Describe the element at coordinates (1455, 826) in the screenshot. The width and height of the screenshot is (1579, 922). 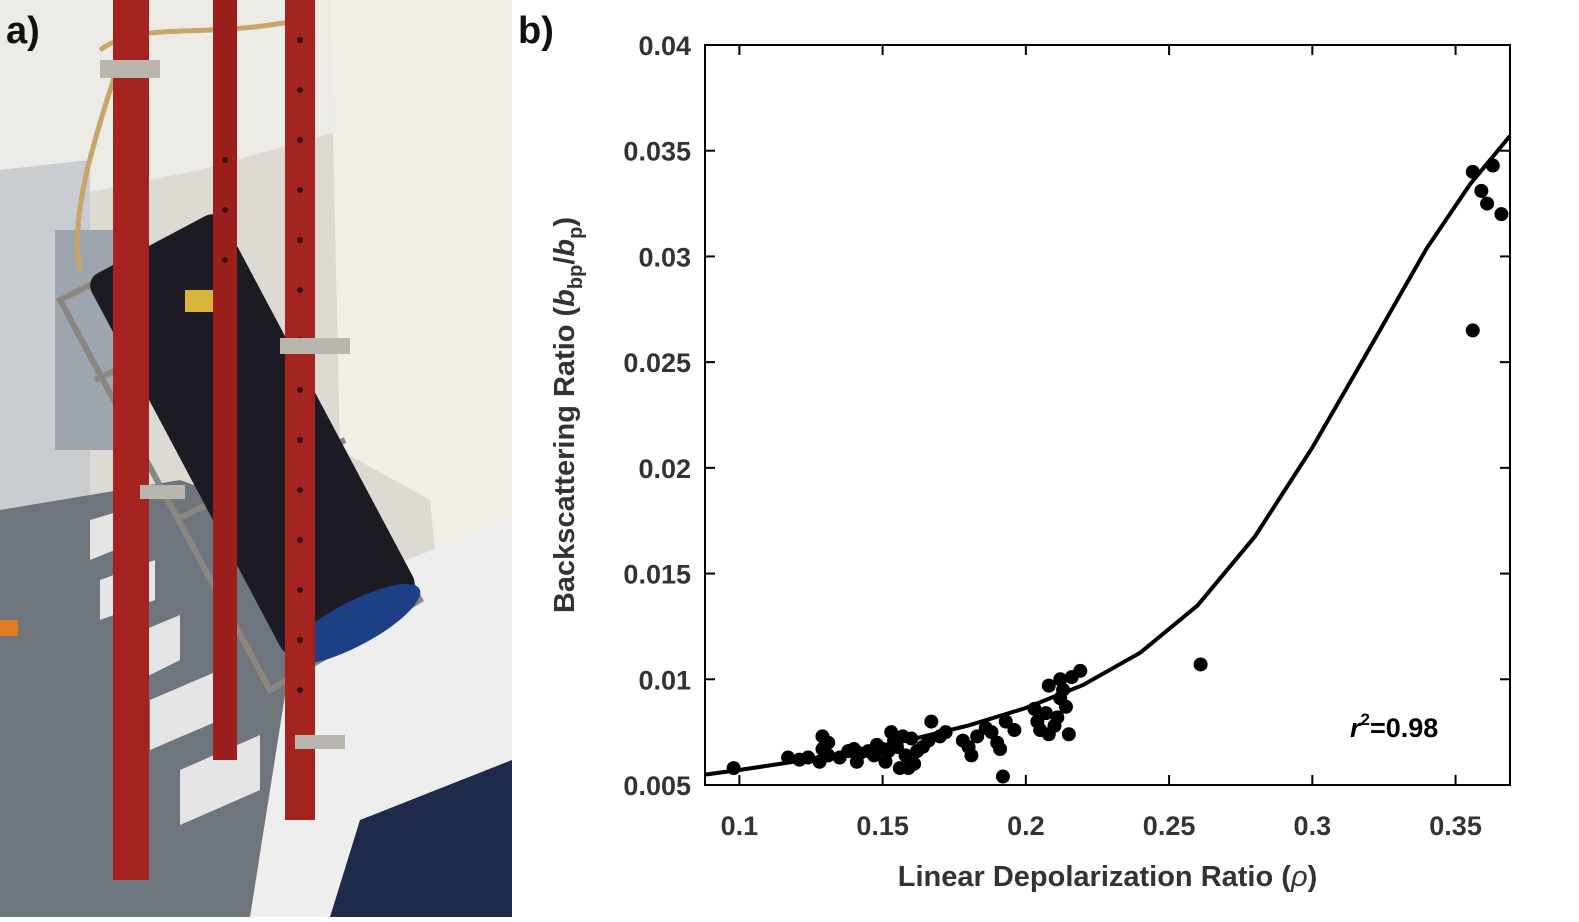
I see `x-tick-label: 0.35` at that location.